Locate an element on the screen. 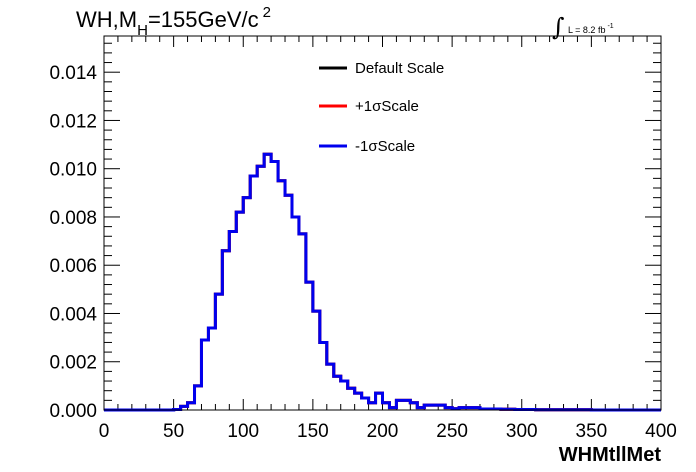 The height and width of the screenshot is (472, 696). x-tick-label: 50 is located at coordinates (173, 431).